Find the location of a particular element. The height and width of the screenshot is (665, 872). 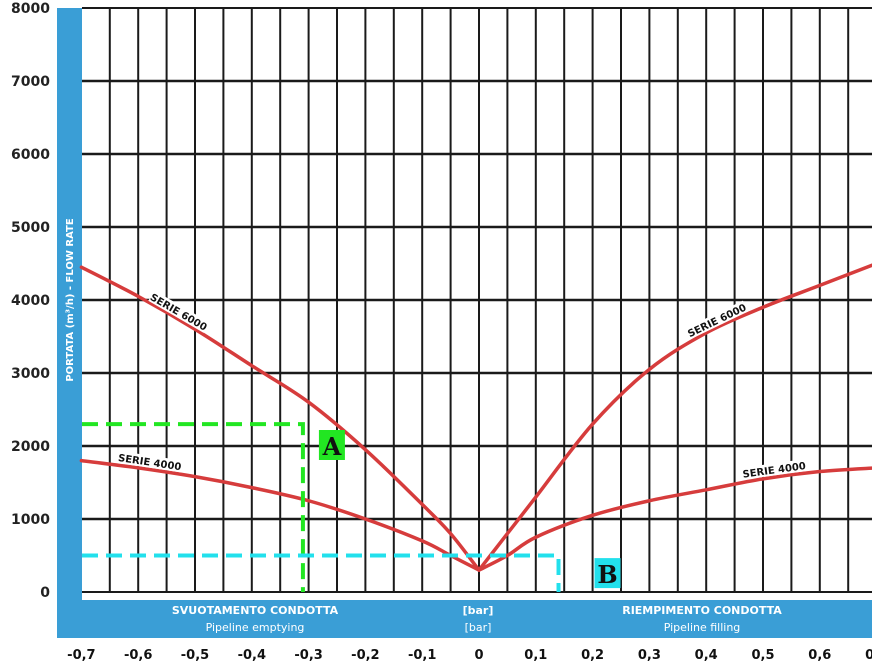

x-tick-label: -0,6 is located at coordinates (138, 655).